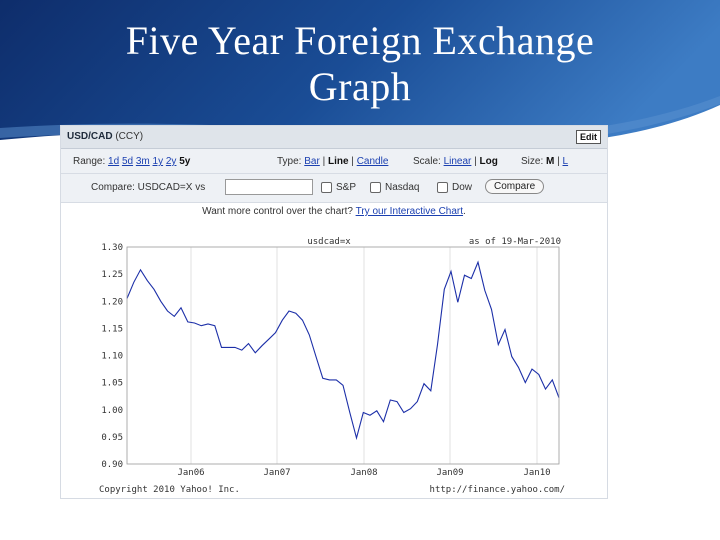  I want to click on y-tick-label: 1.00, so click(112, 411).